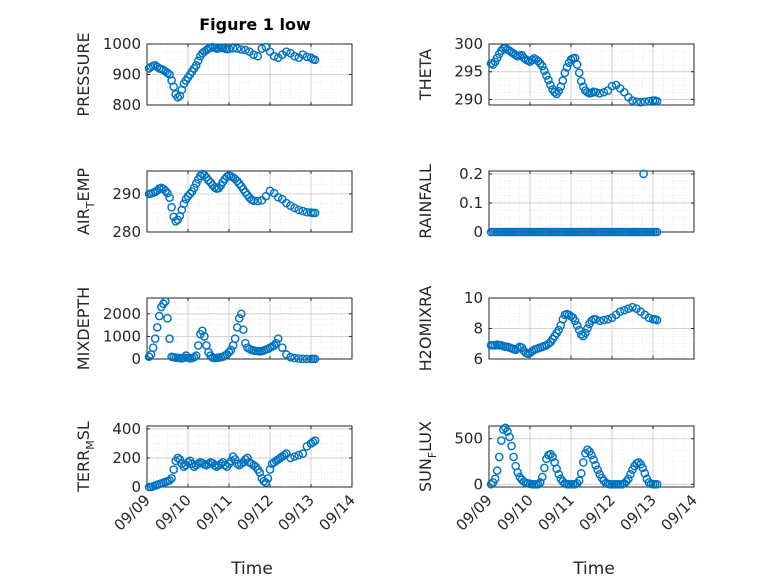 Image resolution: width=778 pixels, height=583 pixels. I want to click on y-axis-label-main: TERR, so click(83, 471).